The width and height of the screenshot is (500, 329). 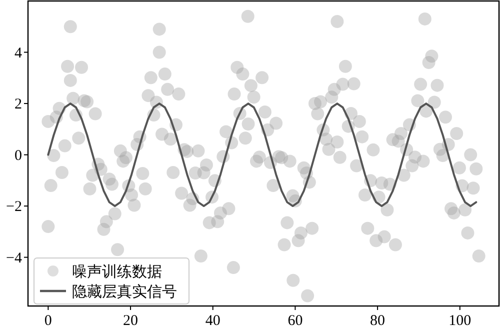 What do you see at coordinates (460, 321) in the screenshot?
I see `x-tick-label: 100` at bounding box center [460, 321].